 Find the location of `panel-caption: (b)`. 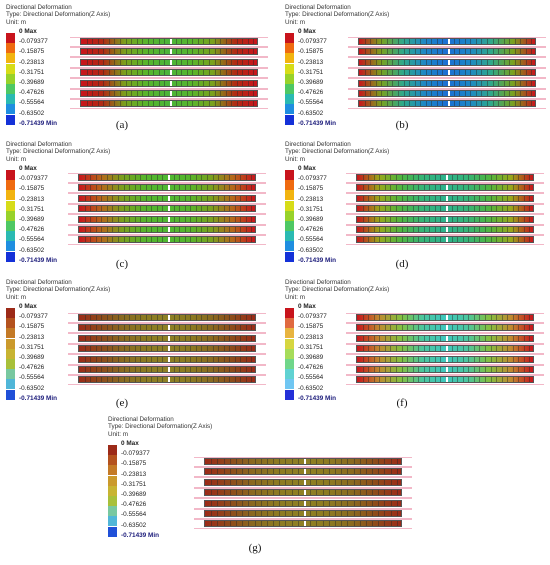

panel-caption: (b) is located at coordinates (402, 125).